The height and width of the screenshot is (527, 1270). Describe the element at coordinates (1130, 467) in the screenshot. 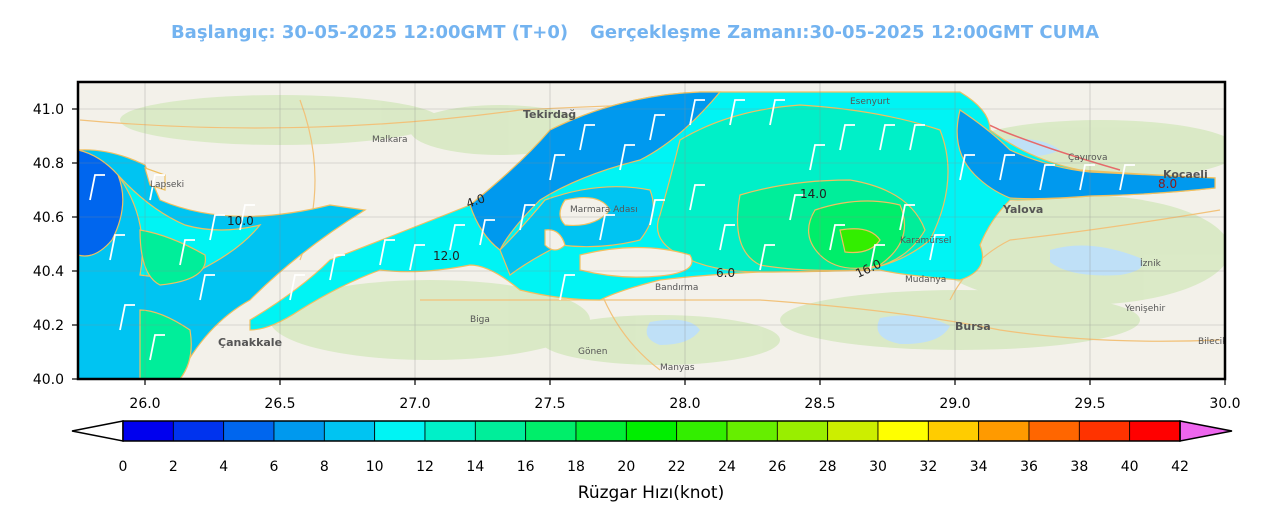

I see `colorbar-tick-label: 40` at that location.